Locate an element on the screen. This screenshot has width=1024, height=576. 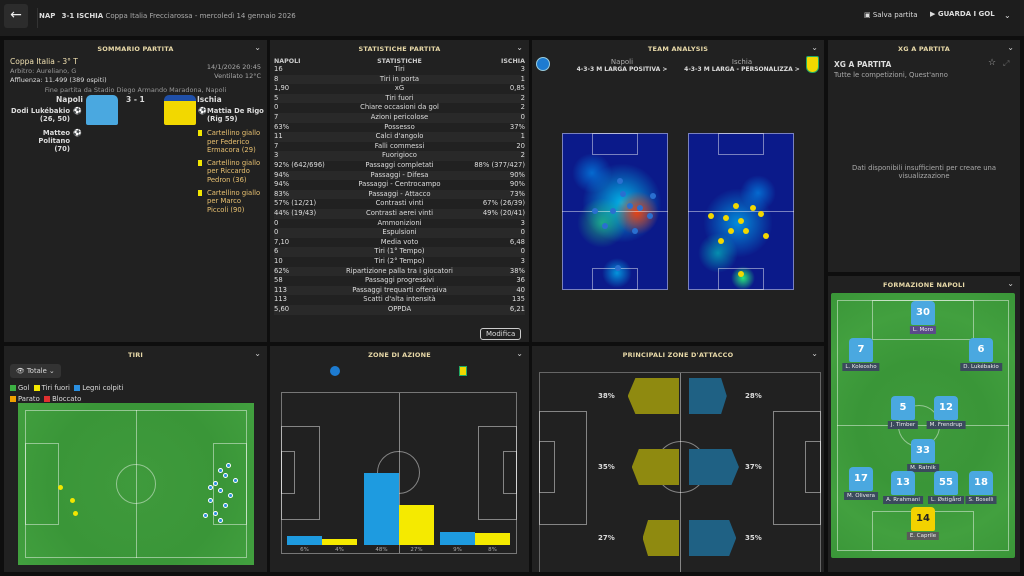
stat-label: Tiri (2° Tempo) is located at coordinates (399, 261).